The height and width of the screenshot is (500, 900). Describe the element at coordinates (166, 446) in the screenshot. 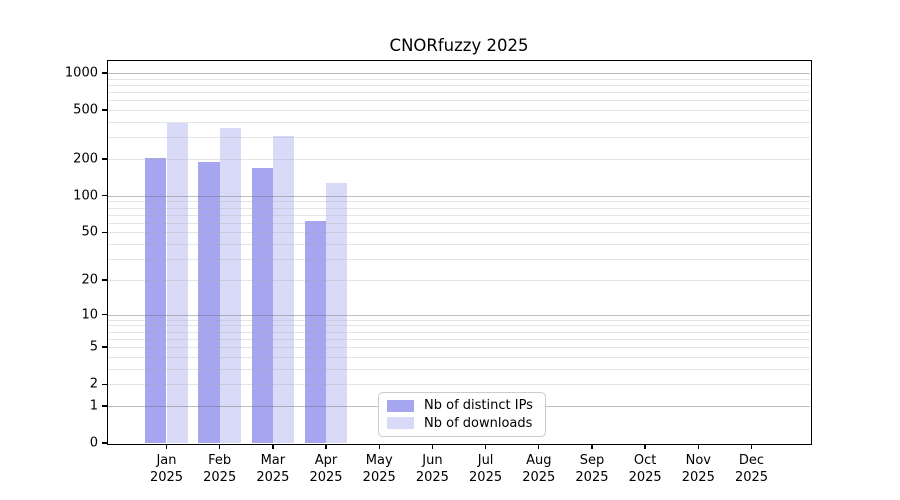

I see `x-tick-mark-jan` at that location.